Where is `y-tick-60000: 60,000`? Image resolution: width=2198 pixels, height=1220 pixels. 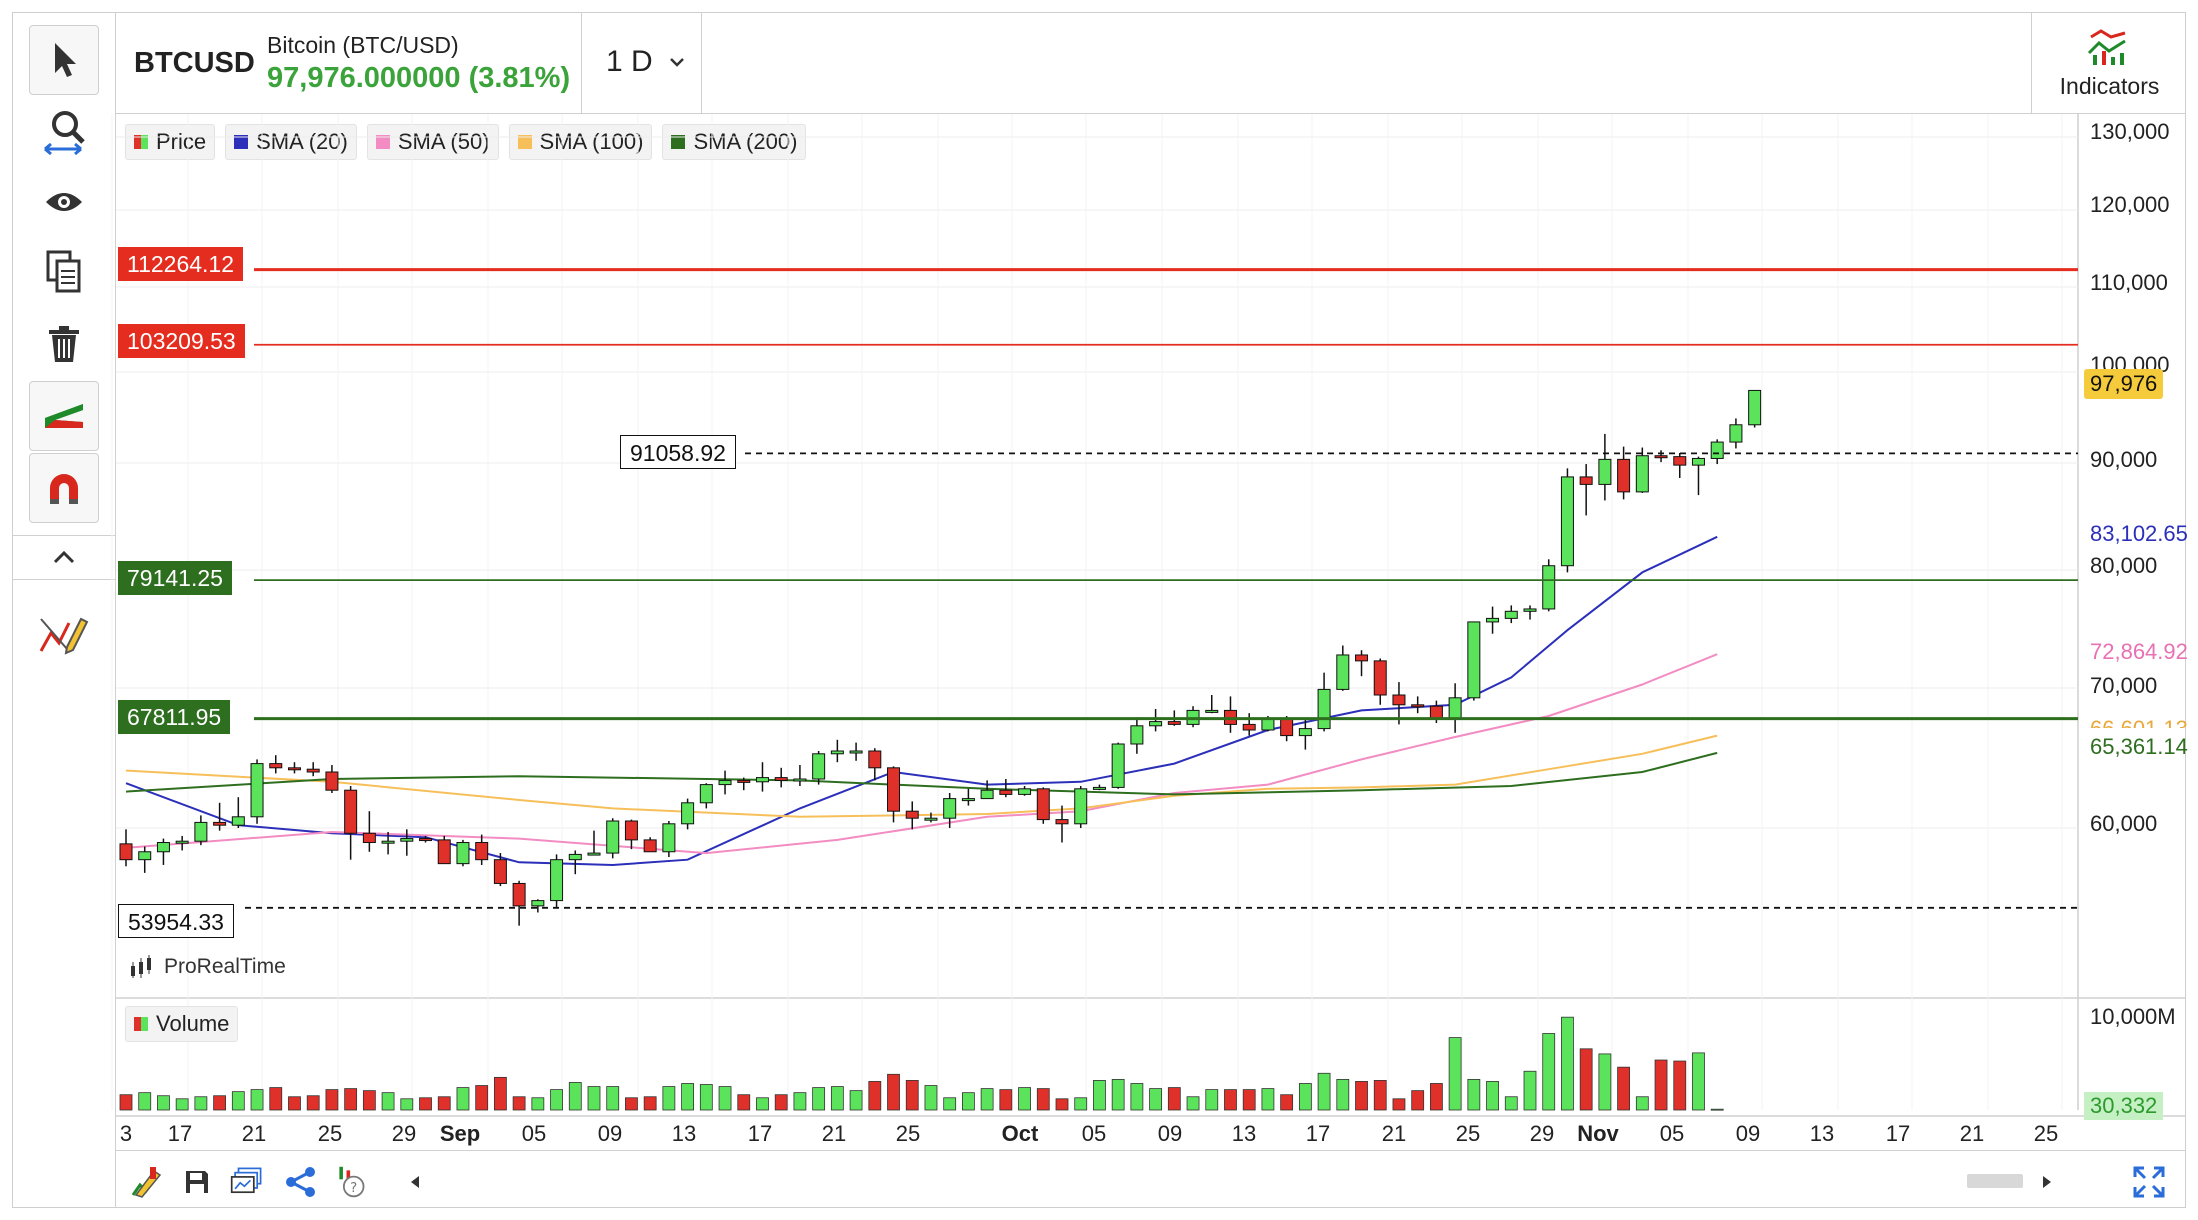
y-tick-60000: 60,000 is located at coordinates (2124, 823).